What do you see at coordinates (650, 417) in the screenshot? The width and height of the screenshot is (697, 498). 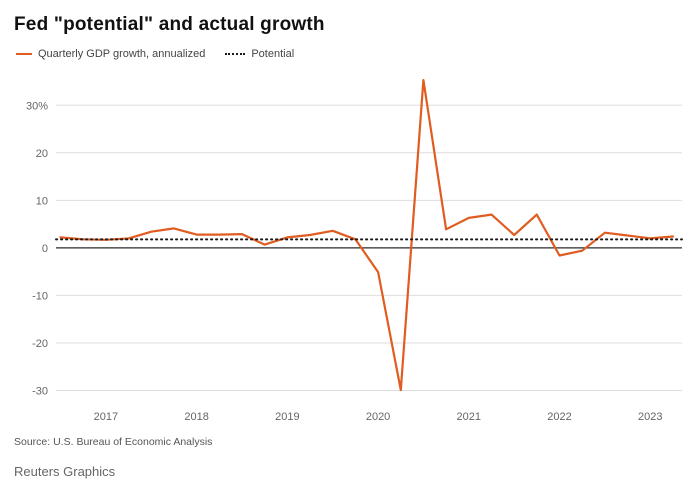 I see `x-tick-label: 2023` at bounding box center [650, 417].